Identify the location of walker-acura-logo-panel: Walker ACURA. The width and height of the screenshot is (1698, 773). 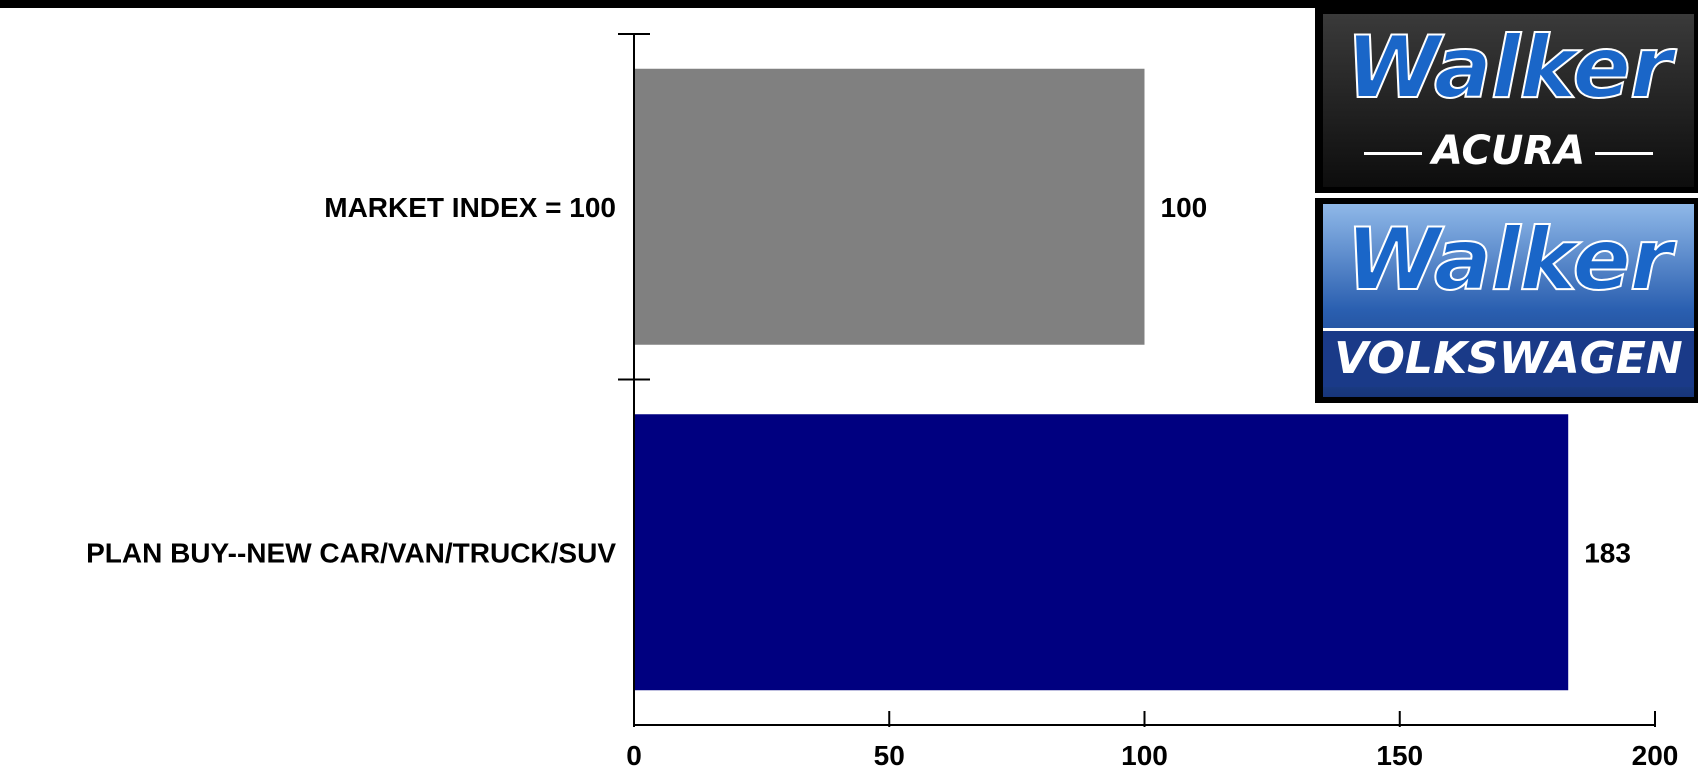
(1508, 100).